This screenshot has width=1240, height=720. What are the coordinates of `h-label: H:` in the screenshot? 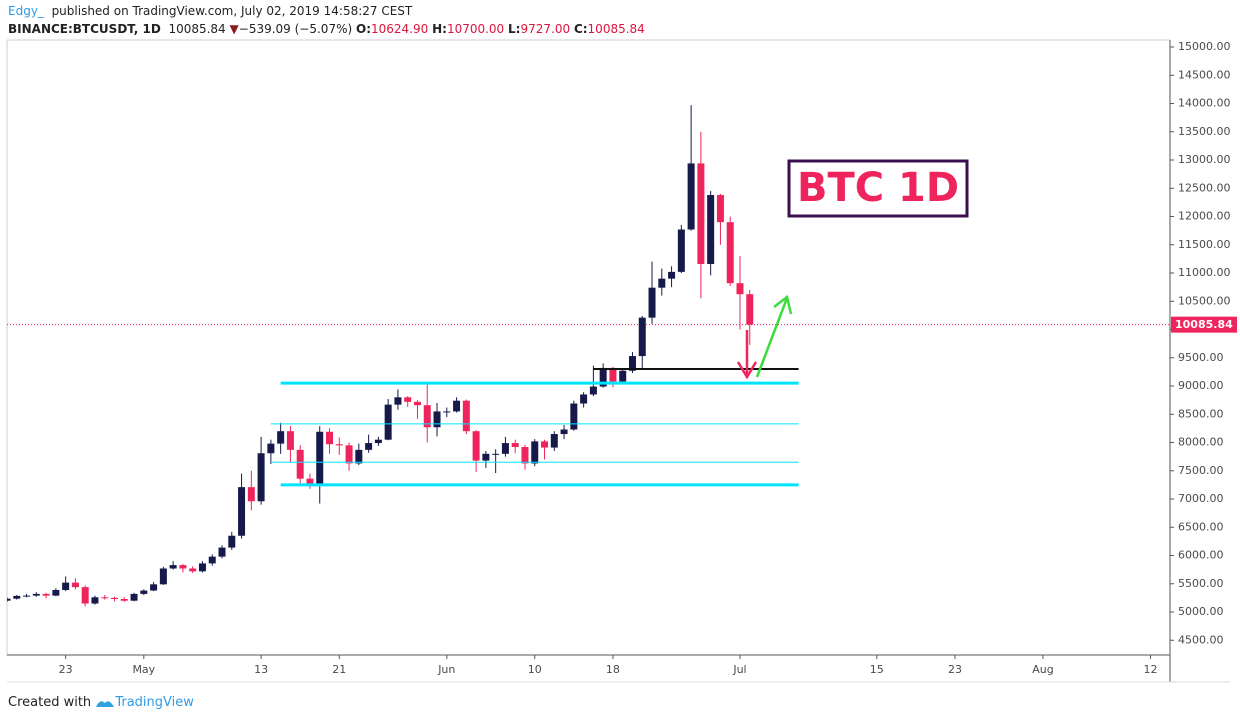 It's located at (439, 29).